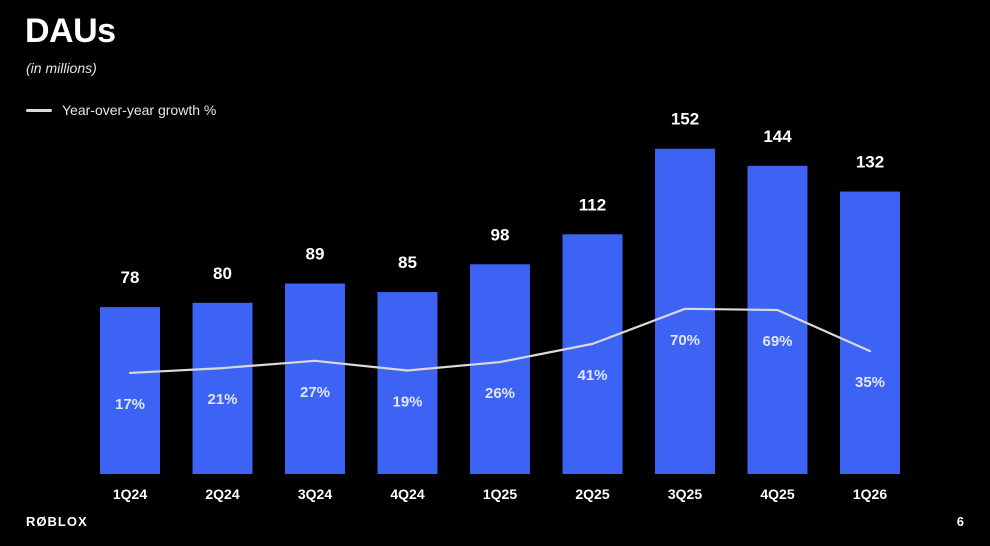 This screenshot has width=990, height=546. What do you see at coordinates (777, 136) in the screenshot?
I see `bar-value-label-4Q25: 144` at bounding box center [777, 136].